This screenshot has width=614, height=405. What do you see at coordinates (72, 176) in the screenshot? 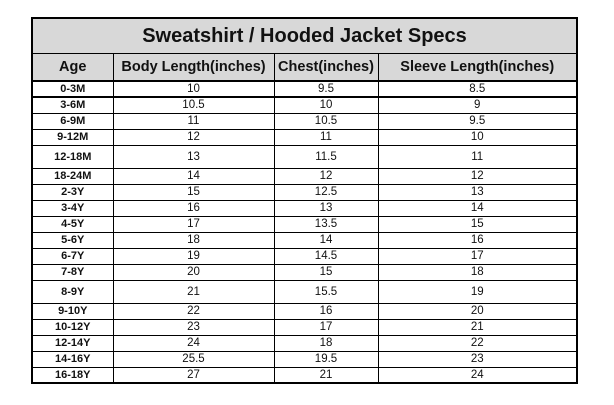
I see `age-cell: 18-24M` at bounding box center [72, 176].